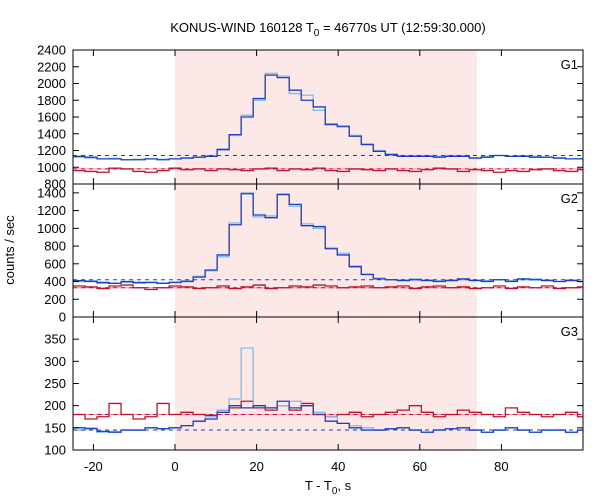 Image resolution: width=600 pixels, height=500 pixels. I want to click on chart-title-prefix: KONUS-WIND 160128 T, so click(242, 27).